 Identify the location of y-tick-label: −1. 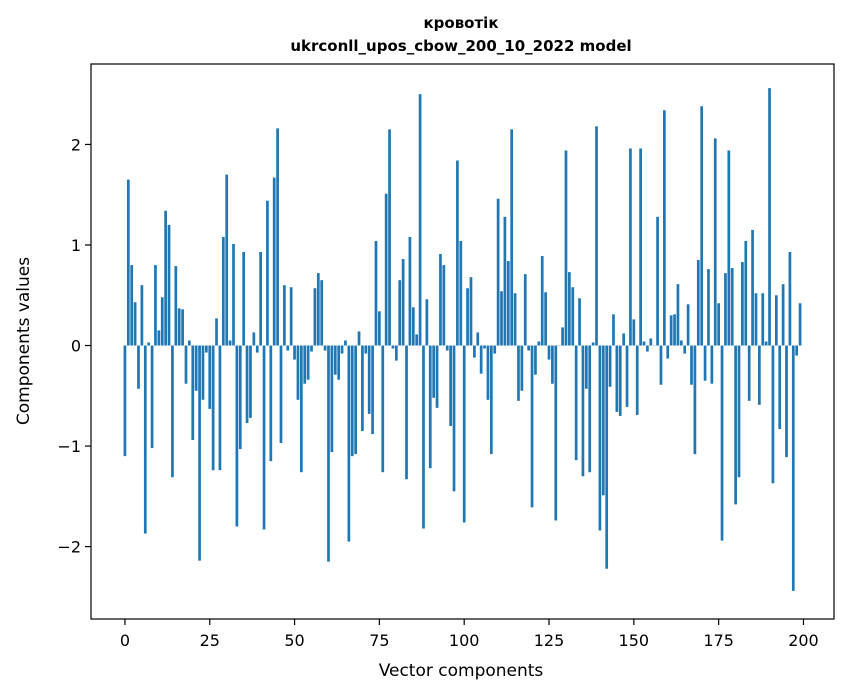
(69, 446).